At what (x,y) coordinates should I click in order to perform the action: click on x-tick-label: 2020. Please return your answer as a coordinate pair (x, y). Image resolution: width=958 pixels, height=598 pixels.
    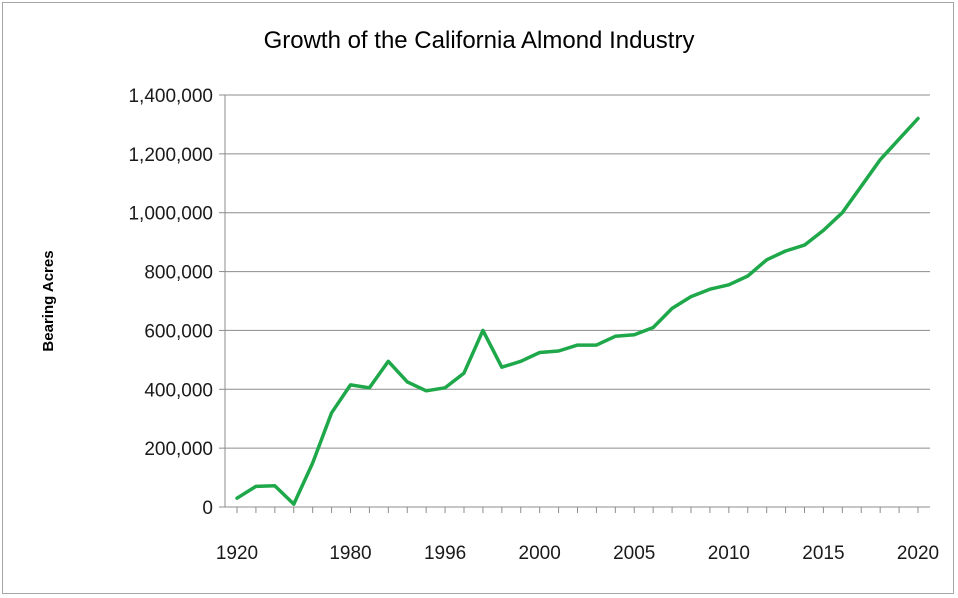
    Looking at the image, I should click on (918, 553).